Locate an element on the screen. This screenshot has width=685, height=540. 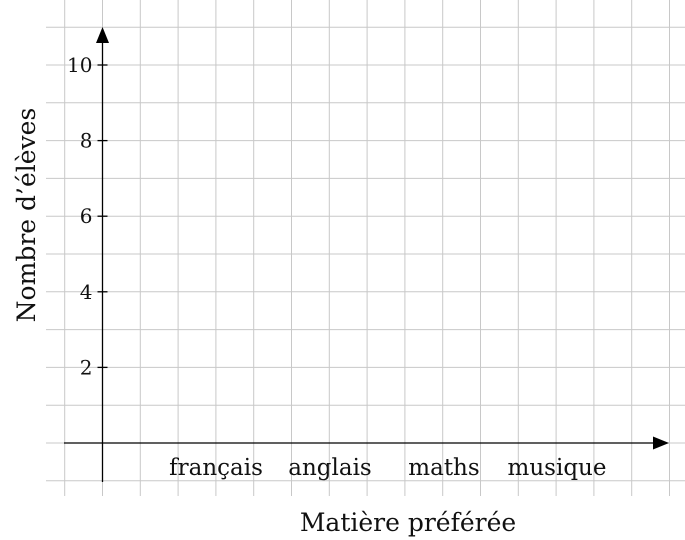
x-axis-arrow-icon is located at coordinates (661, 443).